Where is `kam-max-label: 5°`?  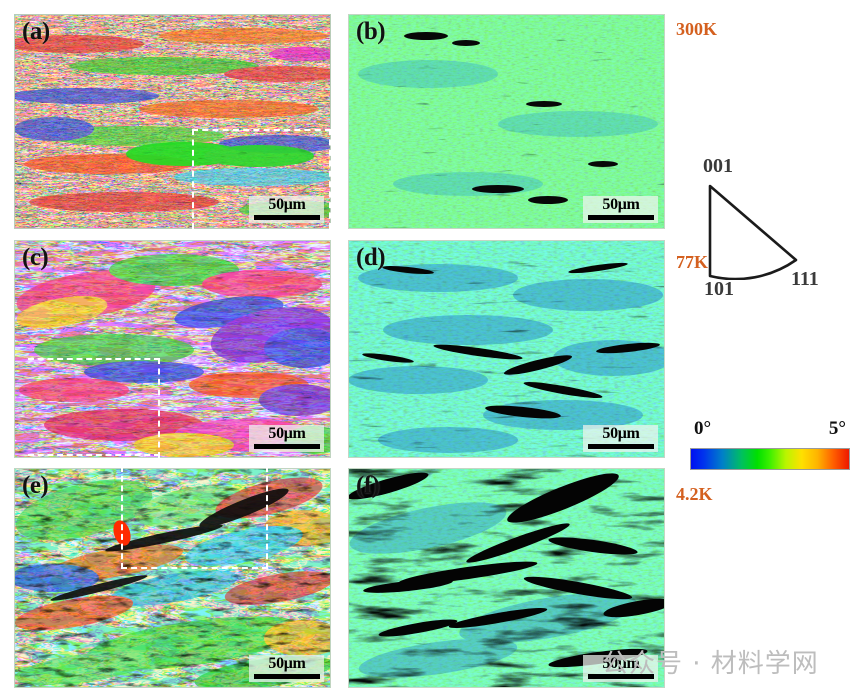
kam-max-label: 5° is located at coordinates (837, 428).